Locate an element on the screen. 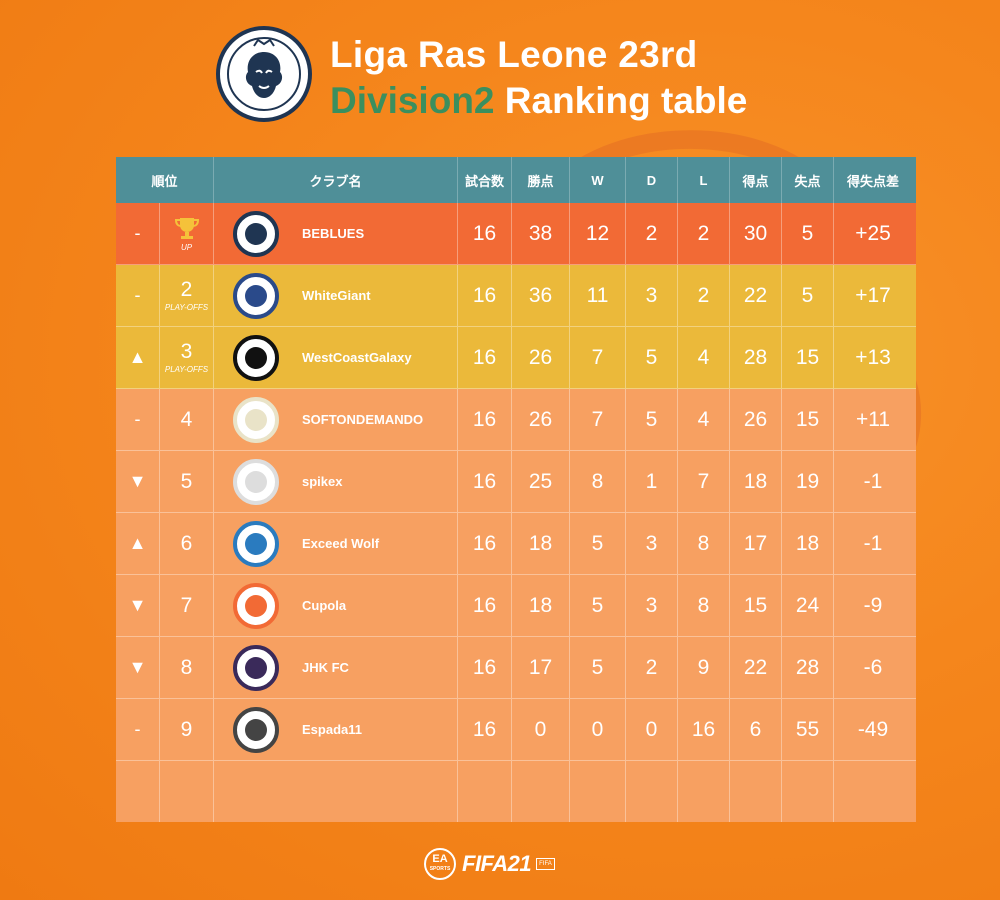 The image size is (1000, 900). position-number: 5 is located at coordinates (186, 481).